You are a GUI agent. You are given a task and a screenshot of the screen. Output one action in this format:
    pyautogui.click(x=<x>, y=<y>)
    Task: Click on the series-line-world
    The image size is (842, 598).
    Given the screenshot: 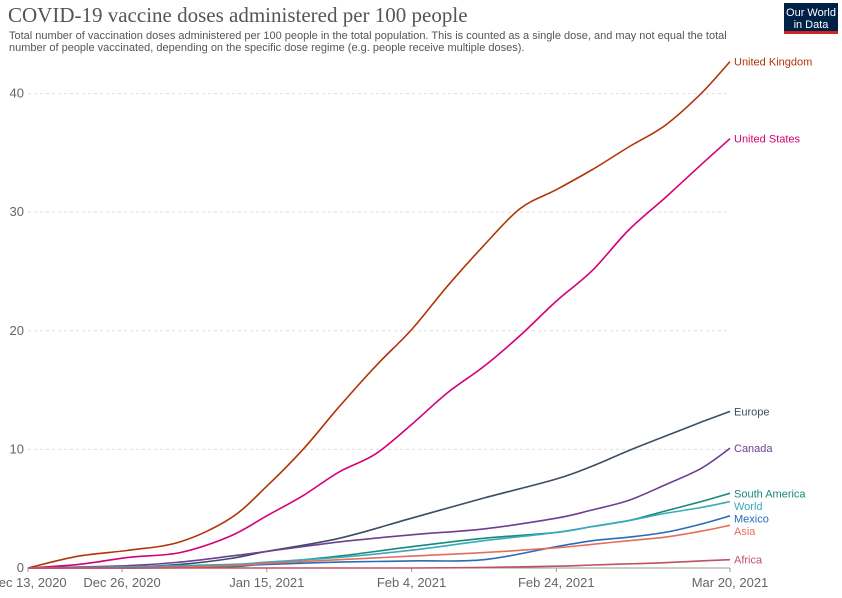 What is the action you would take?
    pyautogui.click(x=379, y=534)
    